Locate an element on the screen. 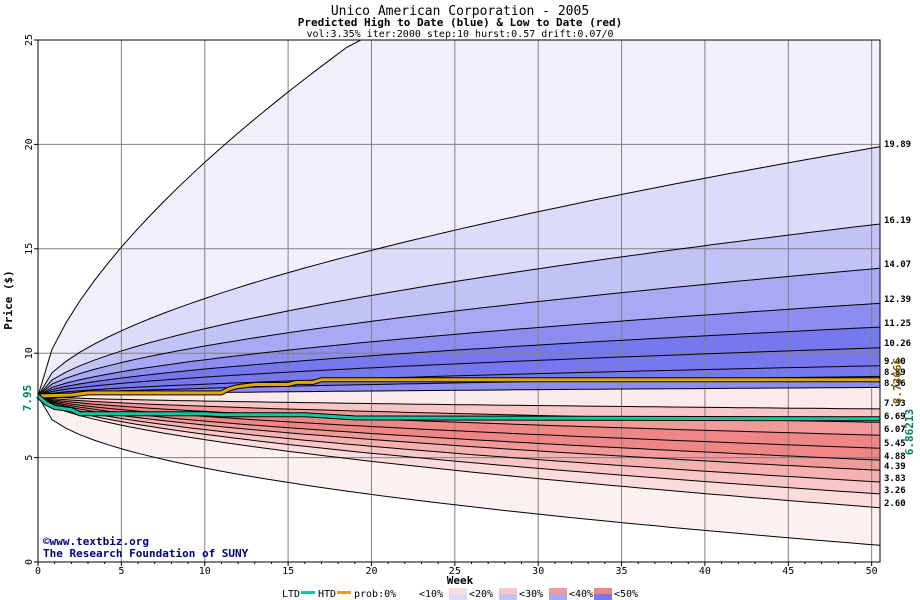 This screenshot has width=920, height=600. x-tick-label: 15 is located at coordinates (288, 571).